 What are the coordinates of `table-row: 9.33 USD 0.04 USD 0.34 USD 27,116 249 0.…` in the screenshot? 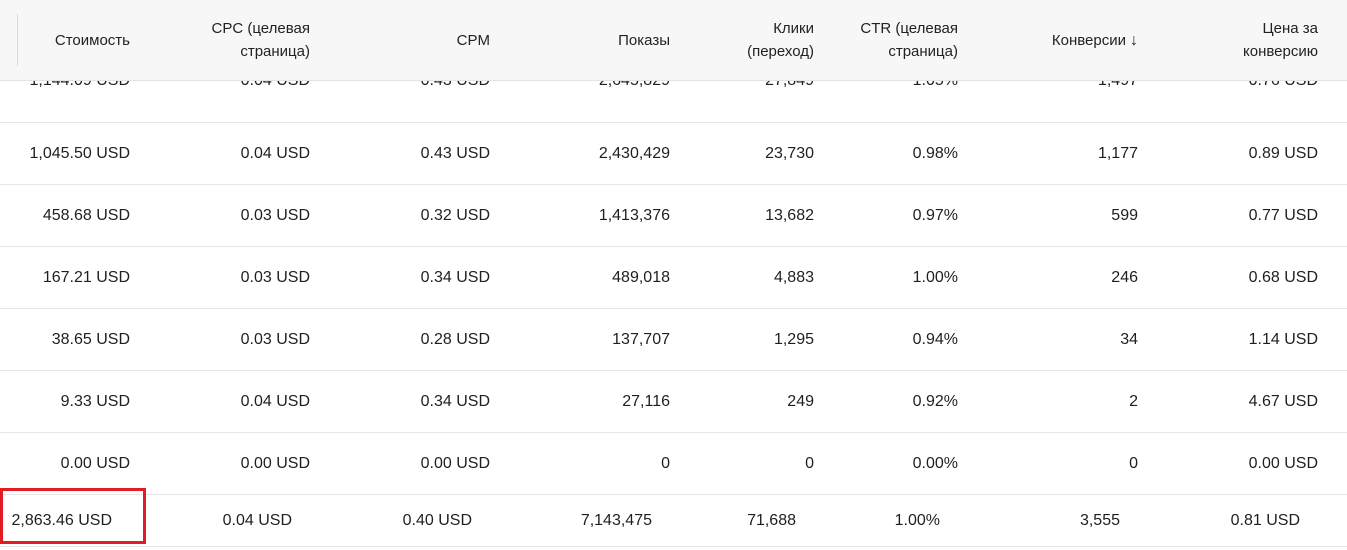 It's located at (673, 402).